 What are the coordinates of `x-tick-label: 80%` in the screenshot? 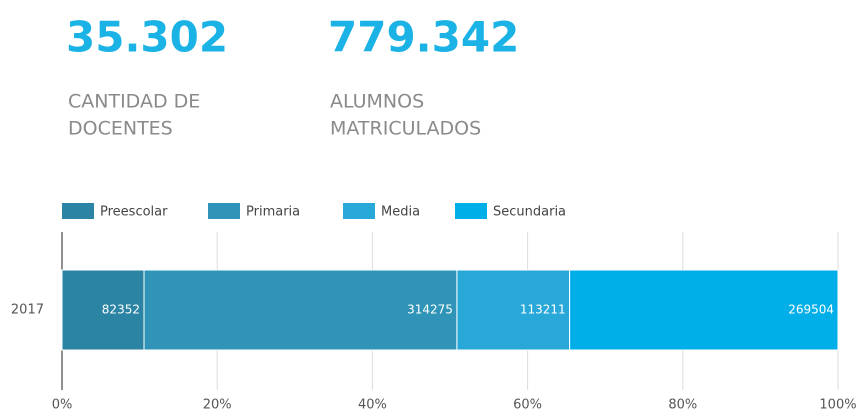 It's located at (682, 405).